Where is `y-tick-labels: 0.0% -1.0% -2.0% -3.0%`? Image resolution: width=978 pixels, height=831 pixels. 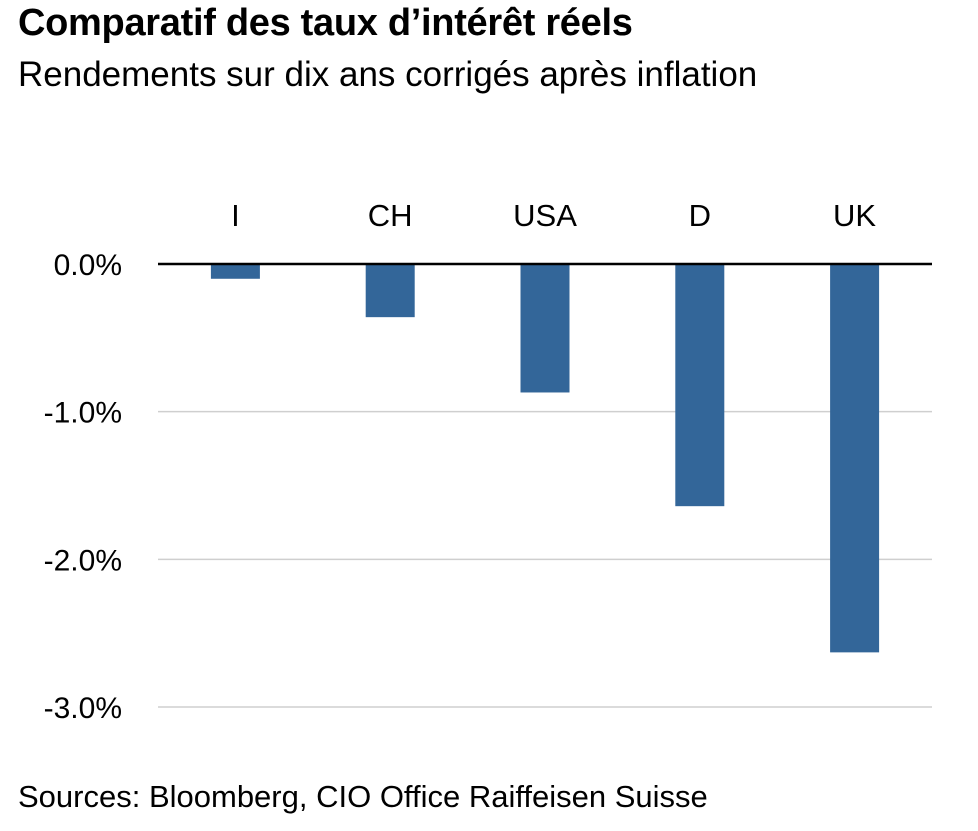 y-tick-labels: 0.0% -1.0% -2.0% -3.0% is located at coordinates (83, 487).